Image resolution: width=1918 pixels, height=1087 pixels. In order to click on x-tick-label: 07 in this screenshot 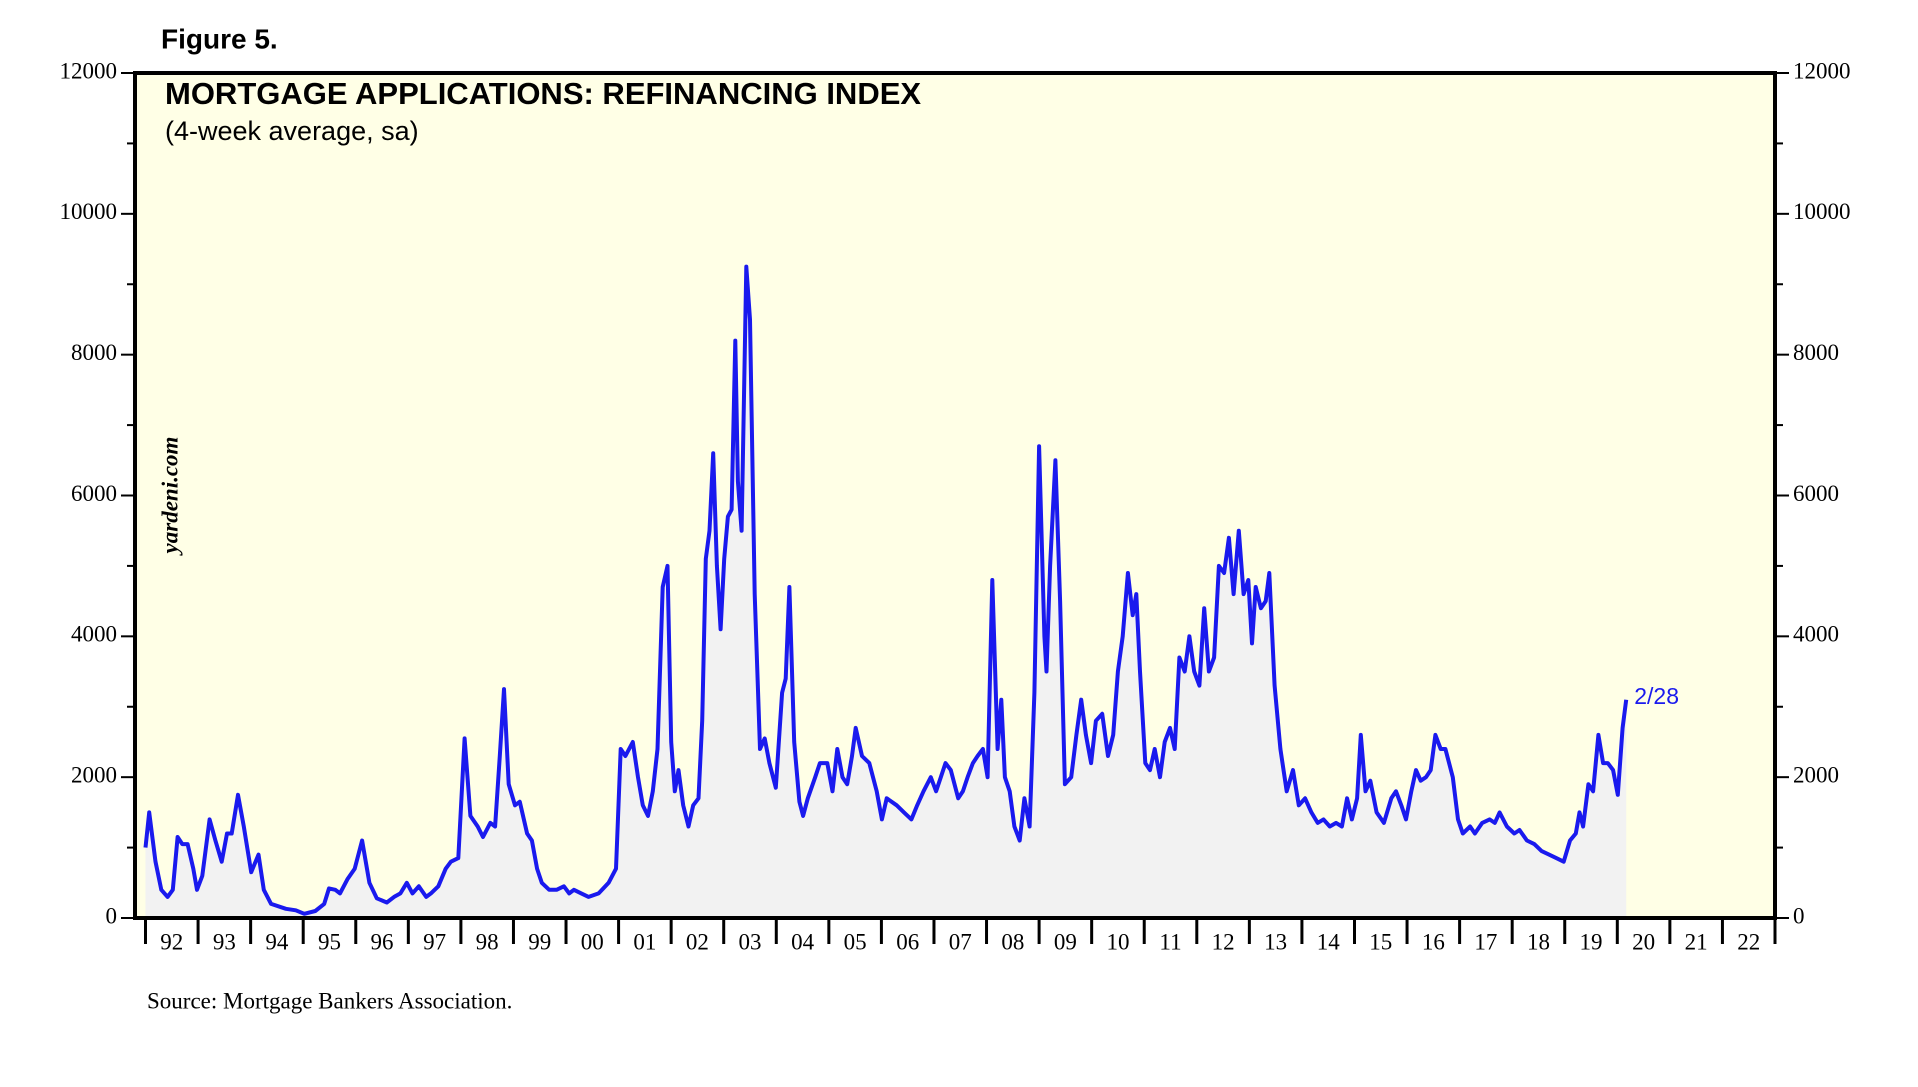, I will do `click(960, 941)`.